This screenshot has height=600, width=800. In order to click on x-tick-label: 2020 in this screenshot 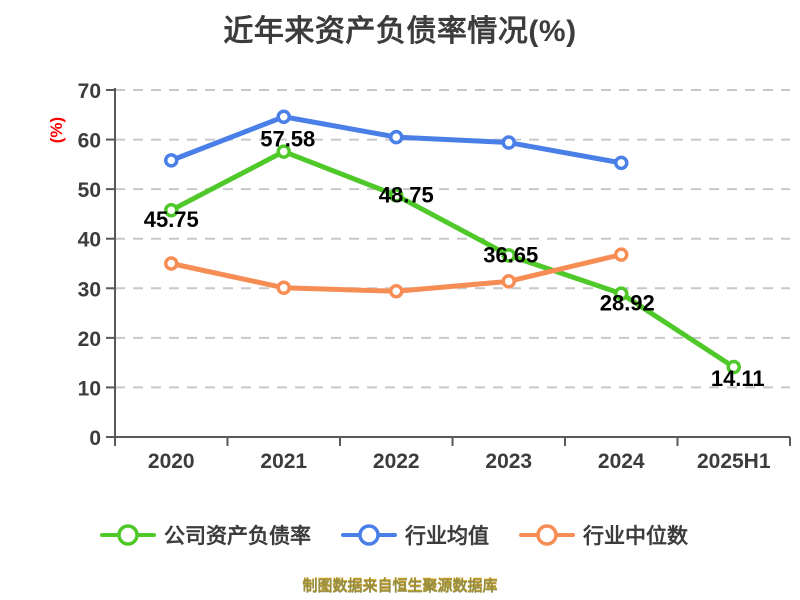, I will do `click(171, 461)`.